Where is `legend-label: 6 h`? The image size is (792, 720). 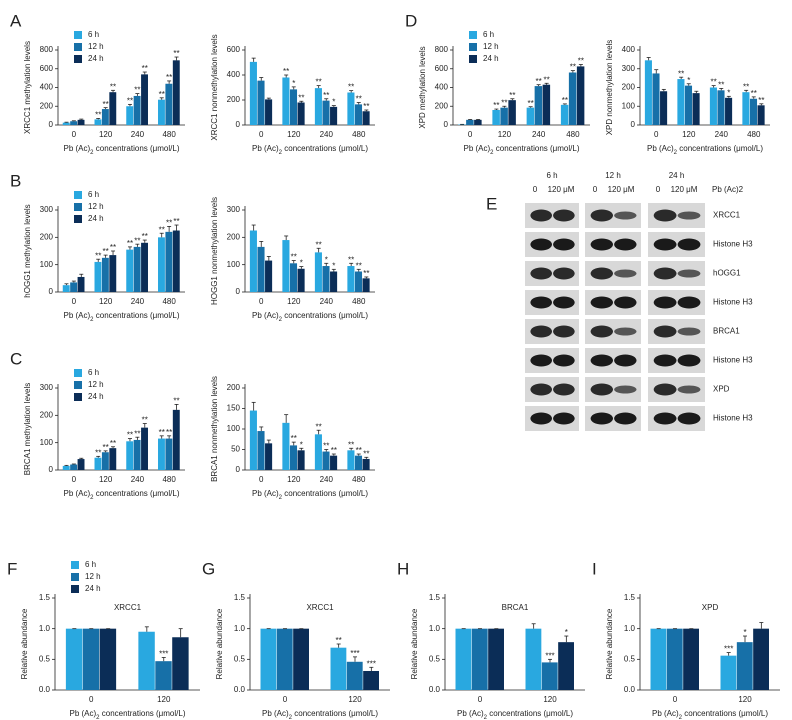
legend-label: 6 h is located at coordinates (93, 194).